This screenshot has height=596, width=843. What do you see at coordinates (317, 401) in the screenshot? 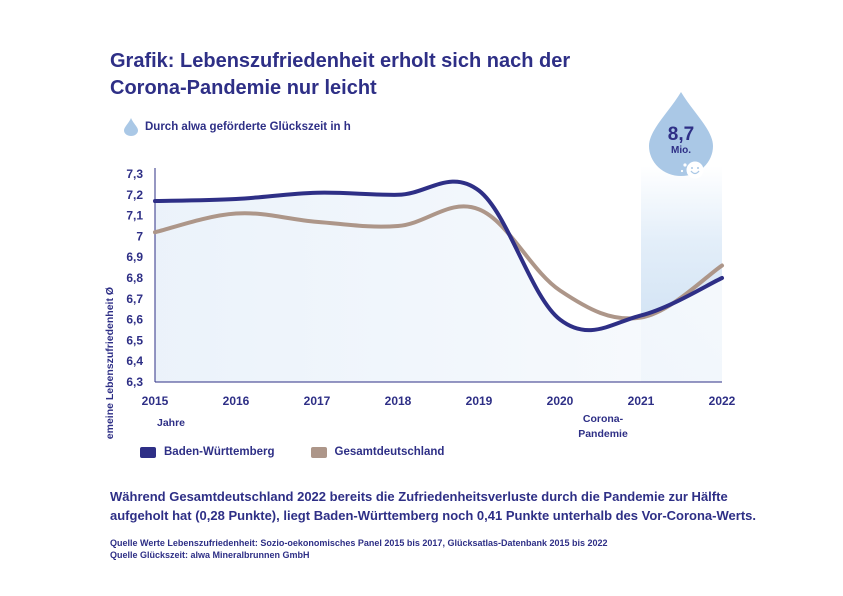
I see `x-tick-label: 2017` at bounding box center [317, 401].